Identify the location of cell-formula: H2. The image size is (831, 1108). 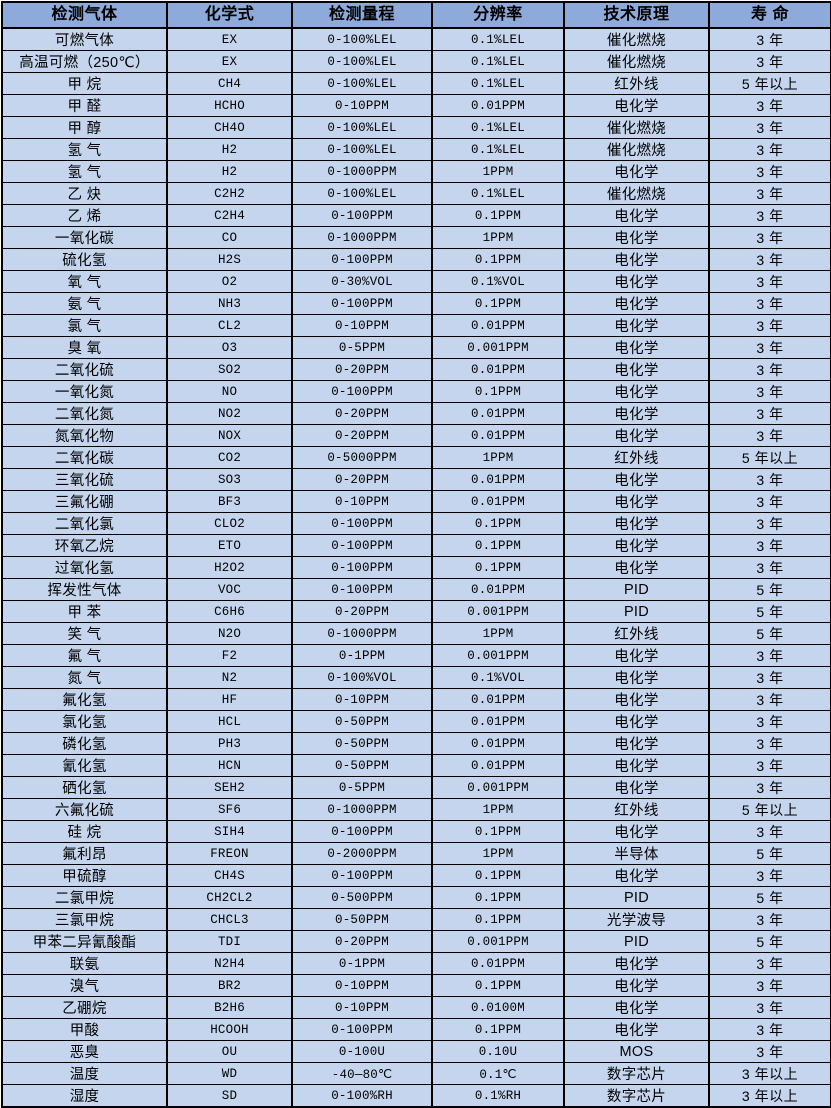
(230, 171).